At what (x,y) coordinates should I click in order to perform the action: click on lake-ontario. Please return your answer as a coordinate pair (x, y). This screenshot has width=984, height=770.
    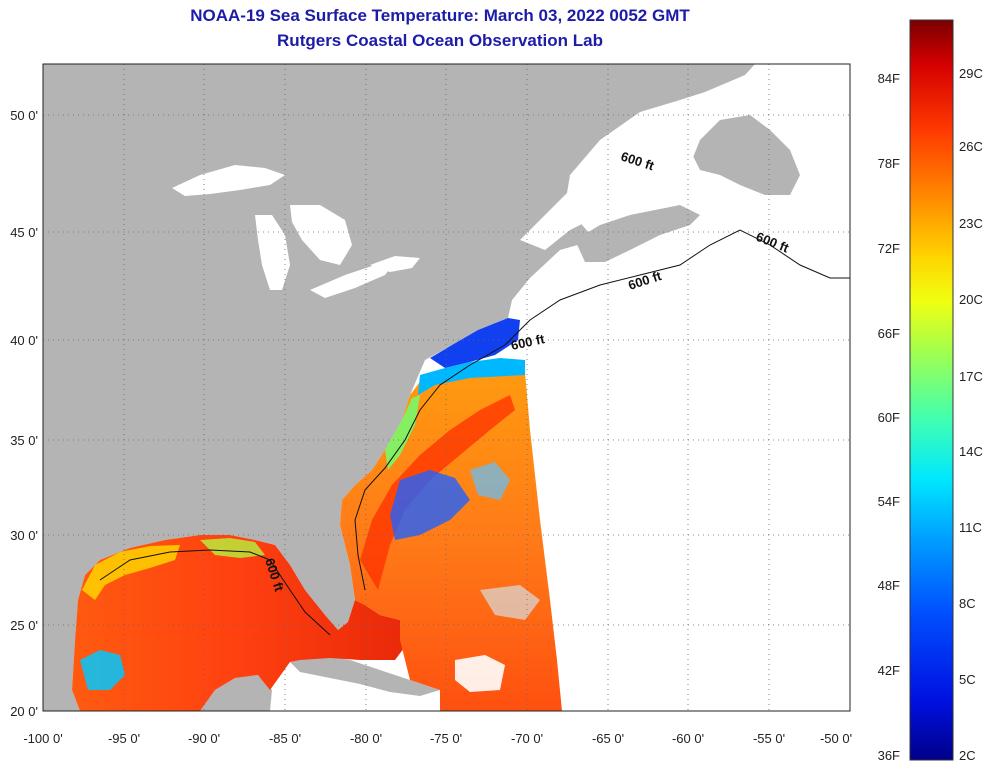
    Looking at the image, I should click on (395, 264).